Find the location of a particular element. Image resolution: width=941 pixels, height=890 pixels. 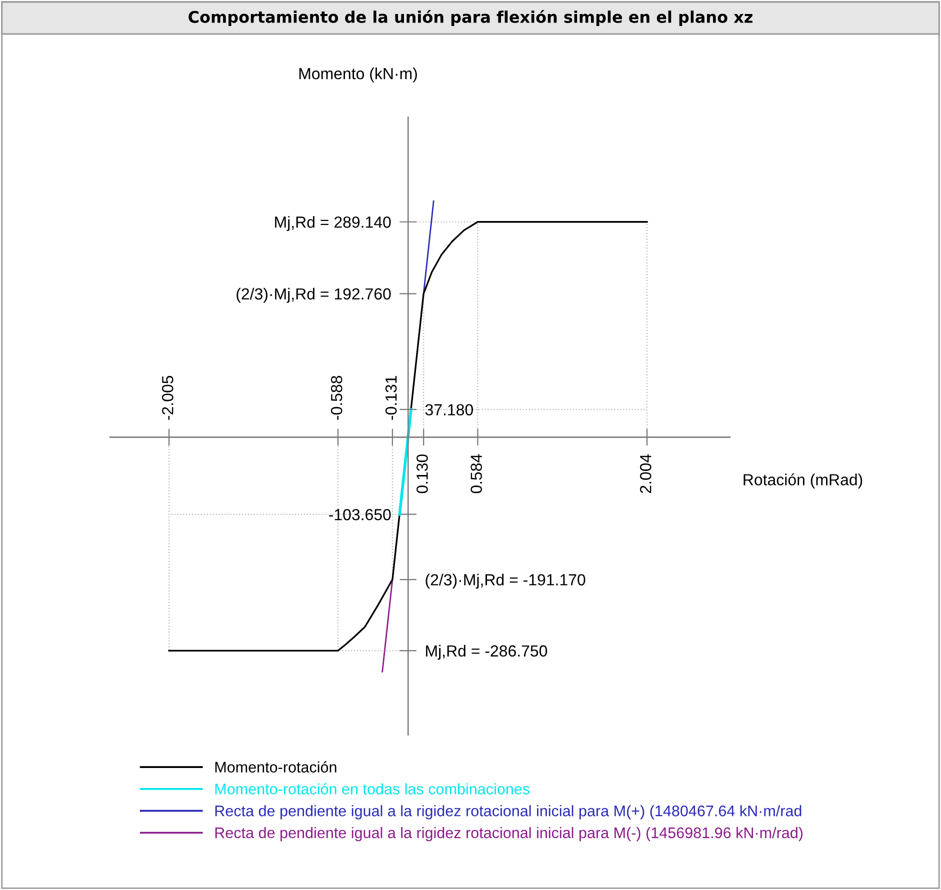

x-tick-label: 0.584 is located at coordinates (476, 474).